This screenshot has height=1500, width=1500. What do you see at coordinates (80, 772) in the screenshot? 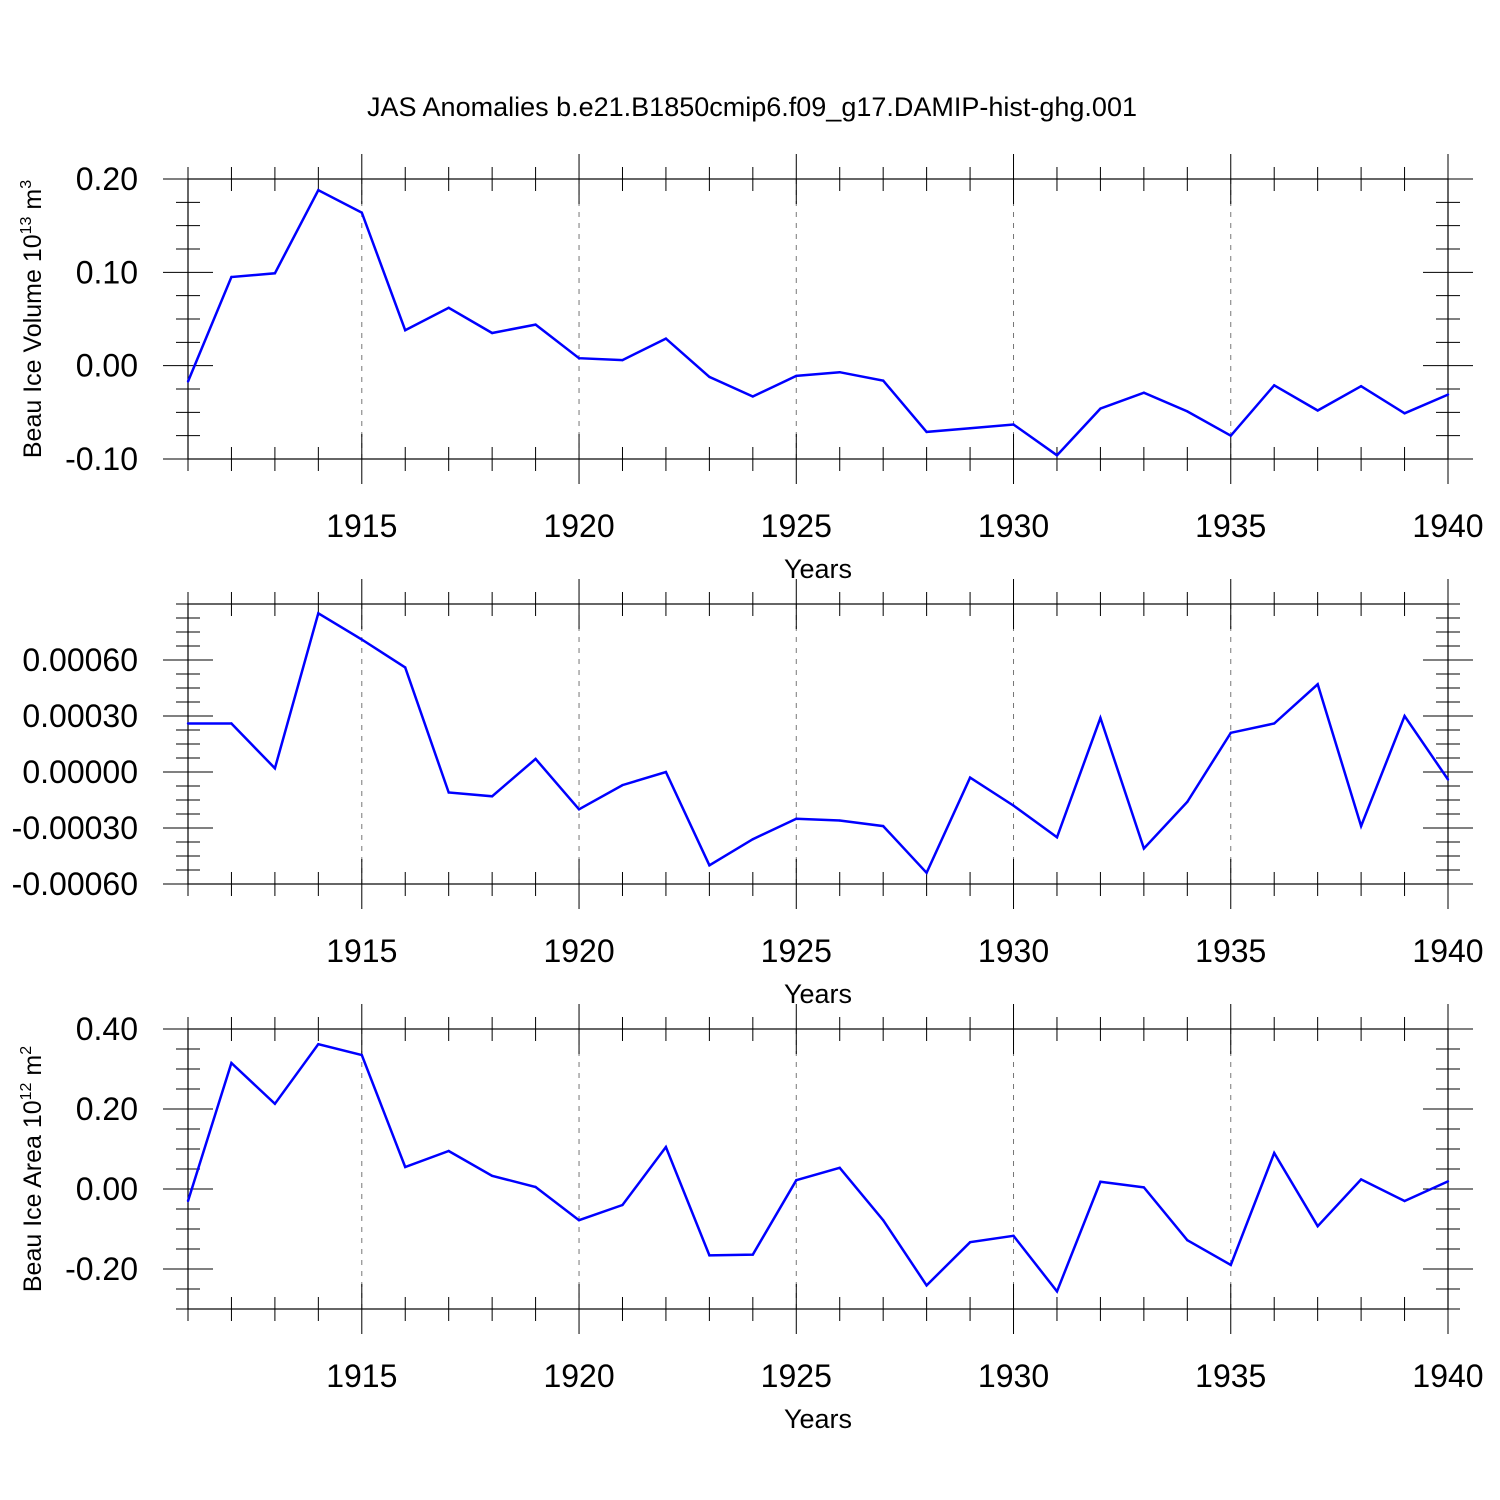
I see `y-tick-label: 0.00000` at bounding box center [80, 772].